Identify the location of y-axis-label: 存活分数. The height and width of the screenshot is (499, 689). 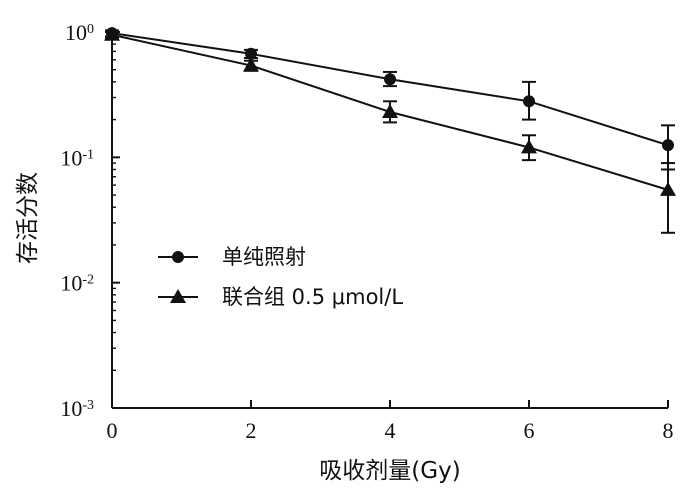
(28, 218).